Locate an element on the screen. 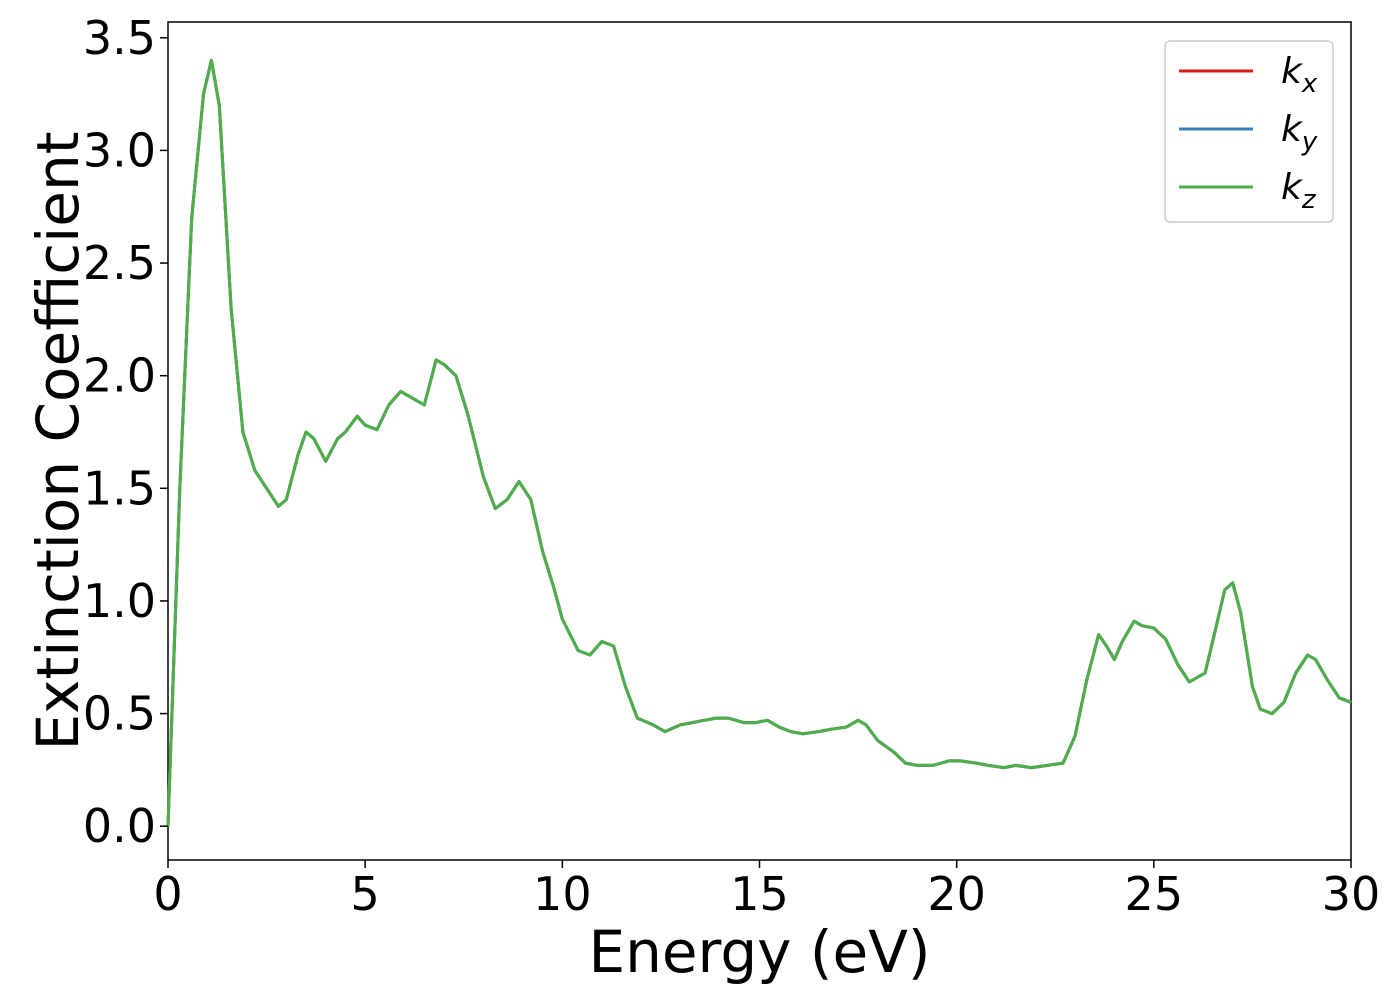 The height and width of the screenshot is (1000, 1400). y-tick-label: 0.5 is located at coordinates (119, 714).